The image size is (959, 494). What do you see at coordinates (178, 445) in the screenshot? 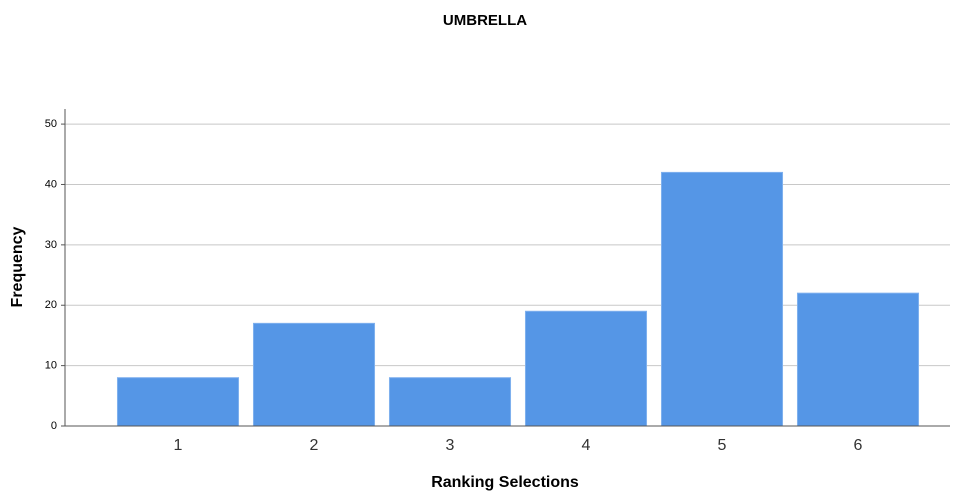
I see `x-tick-label: 1` at bounding box center [178, 445].